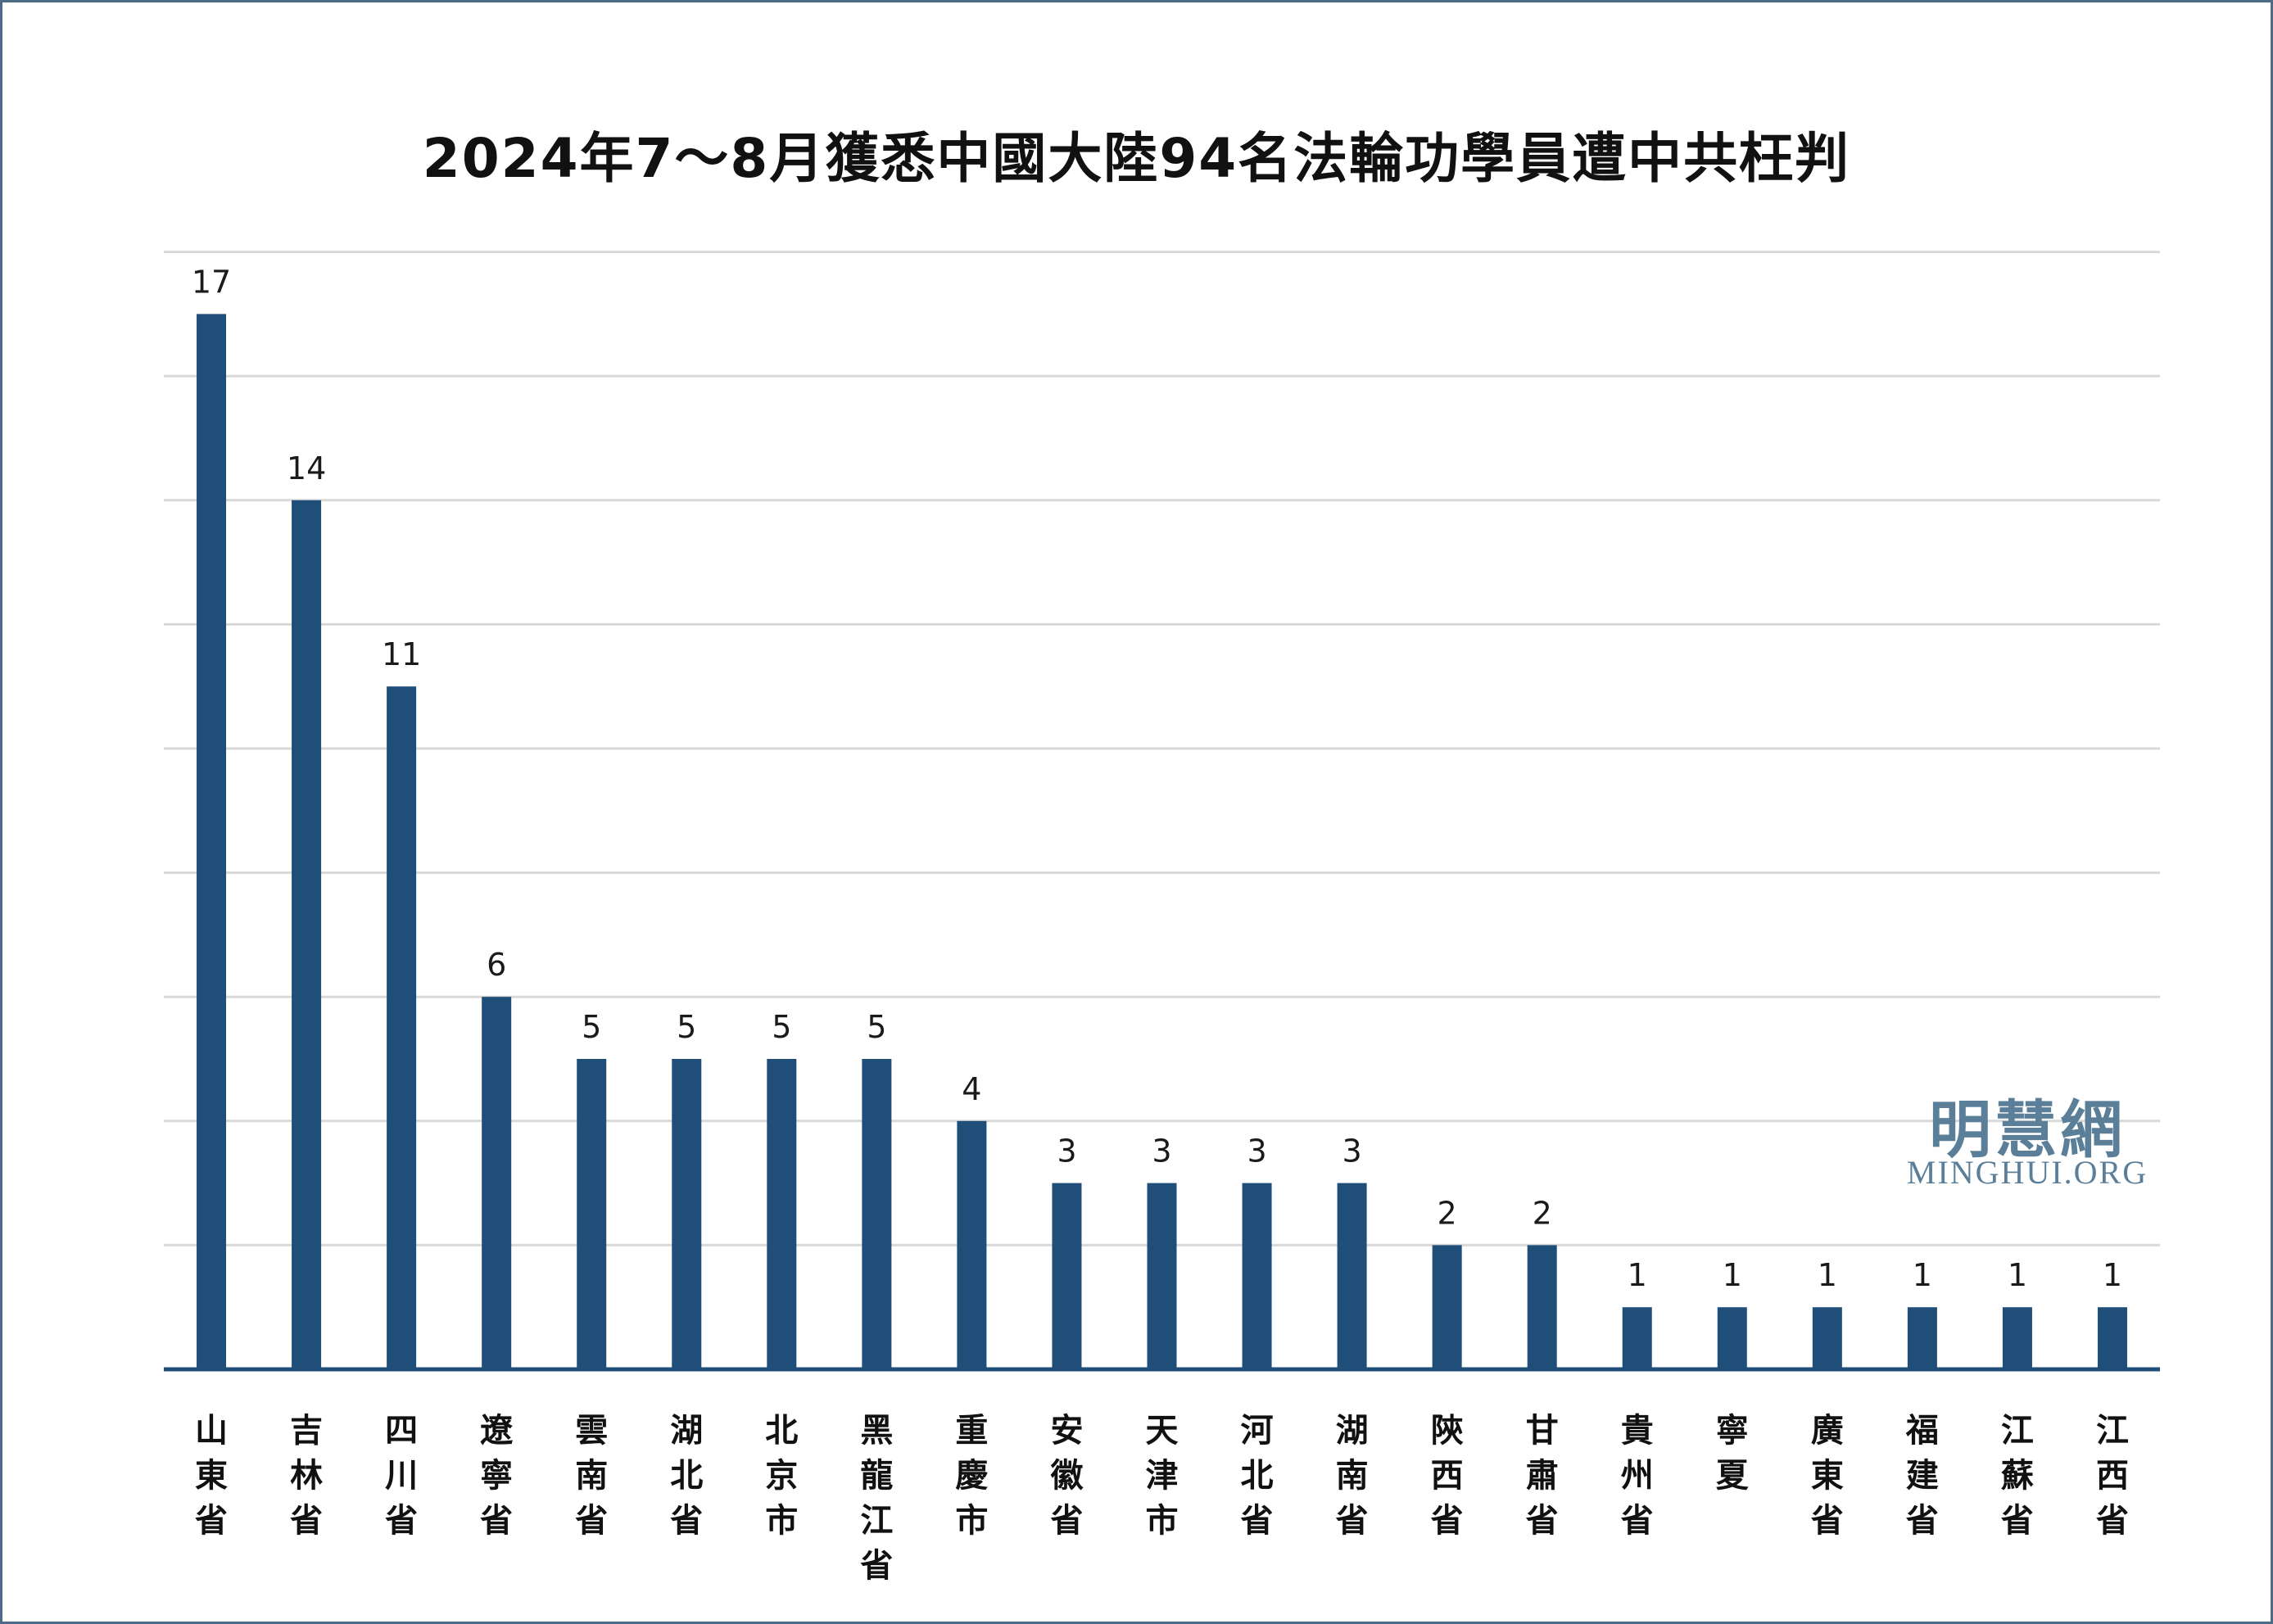 The width and height of the screenshot is (2273, 1624). Describe the element at coordinates (2112, 1476) in the screenshot. I see `category-label: 江西省` at that location.